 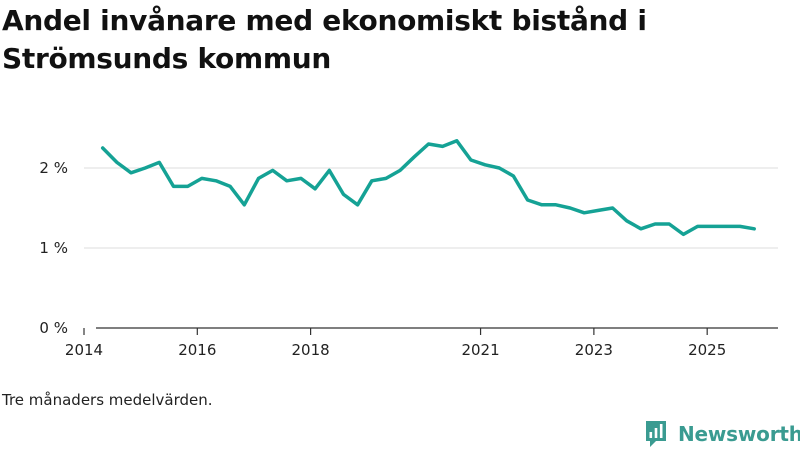 What do you see at coordinates (197, 350) in the screenshot?
I see `x-tick-label: 2016` at bounding box center [197, 350].